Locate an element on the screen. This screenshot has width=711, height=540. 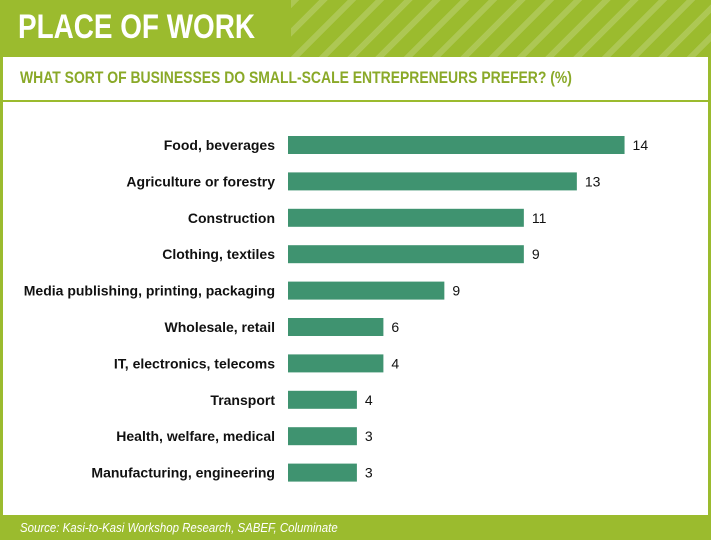
header-banner: PLACE OF WORK is located at coordinates (355, 28).